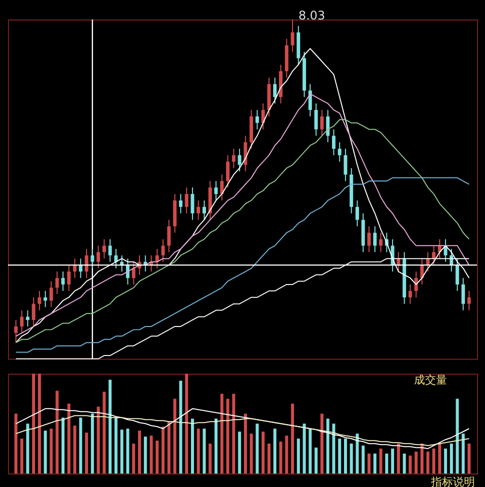 The width and height of the screenshot is (485, 487). I want to click on text: 指标说明, so click(453, 481).